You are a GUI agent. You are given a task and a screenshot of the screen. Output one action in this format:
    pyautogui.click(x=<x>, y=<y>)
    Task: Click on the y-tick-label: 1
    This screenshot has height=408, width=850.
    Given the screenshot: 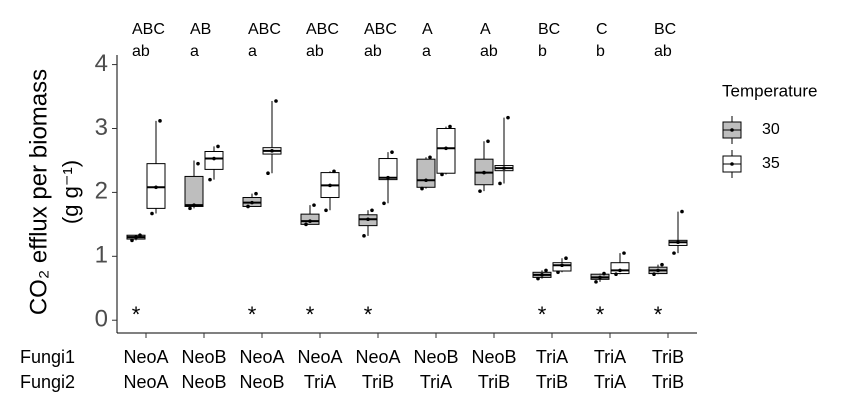 What is the action you would take?
    pyautogui.click(x=101, y=255)
    